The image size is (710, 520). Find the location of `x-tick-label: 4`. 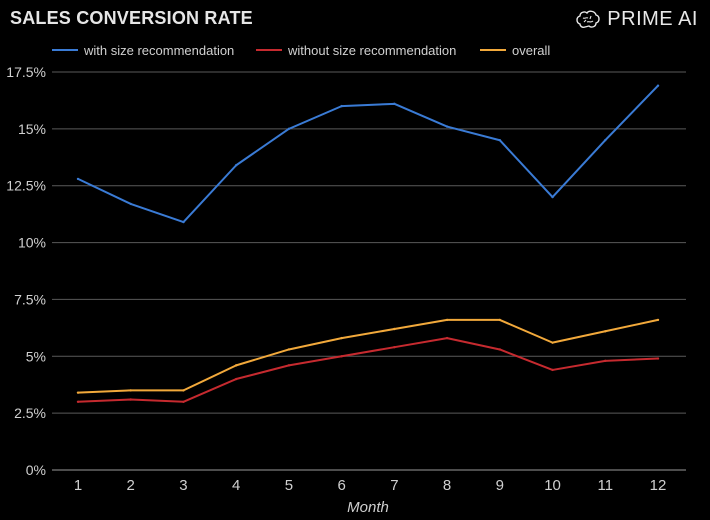

x-tick-label: 4 is located at coordinates (236, 485).